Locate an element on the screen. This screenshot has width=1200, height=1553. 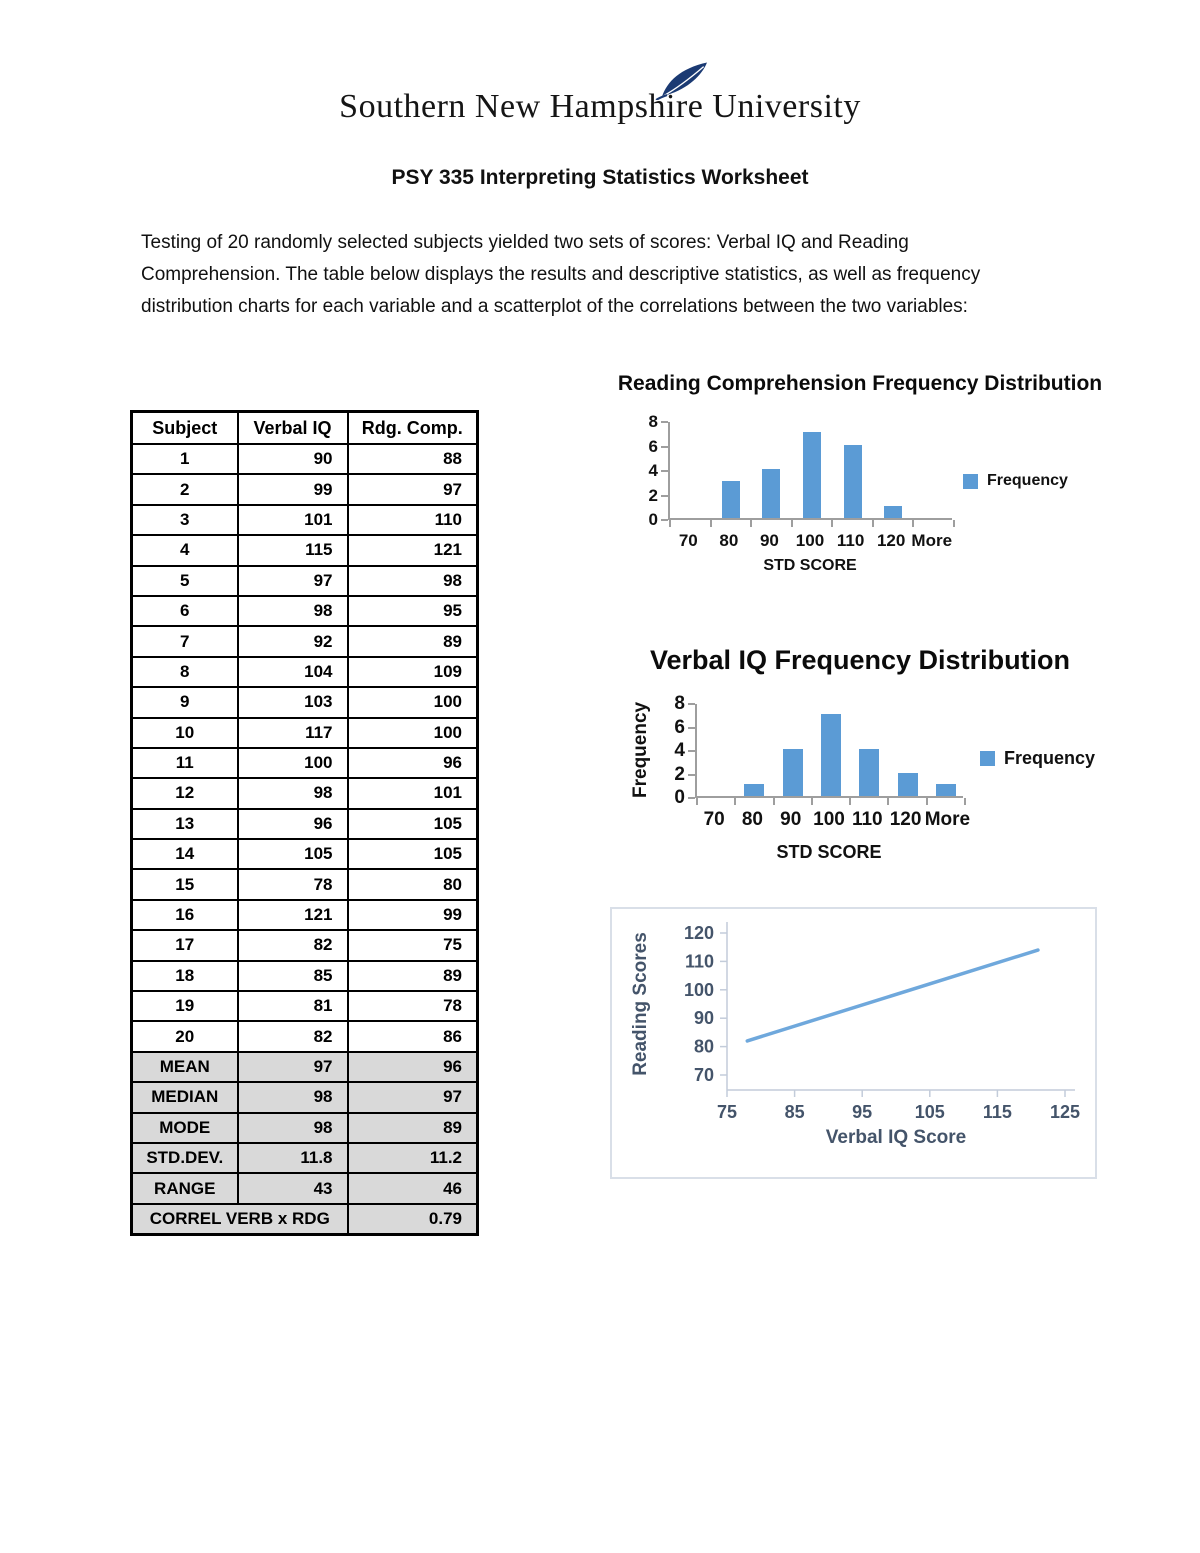
subject-cell: 8 is located at coordinates (184, 672).